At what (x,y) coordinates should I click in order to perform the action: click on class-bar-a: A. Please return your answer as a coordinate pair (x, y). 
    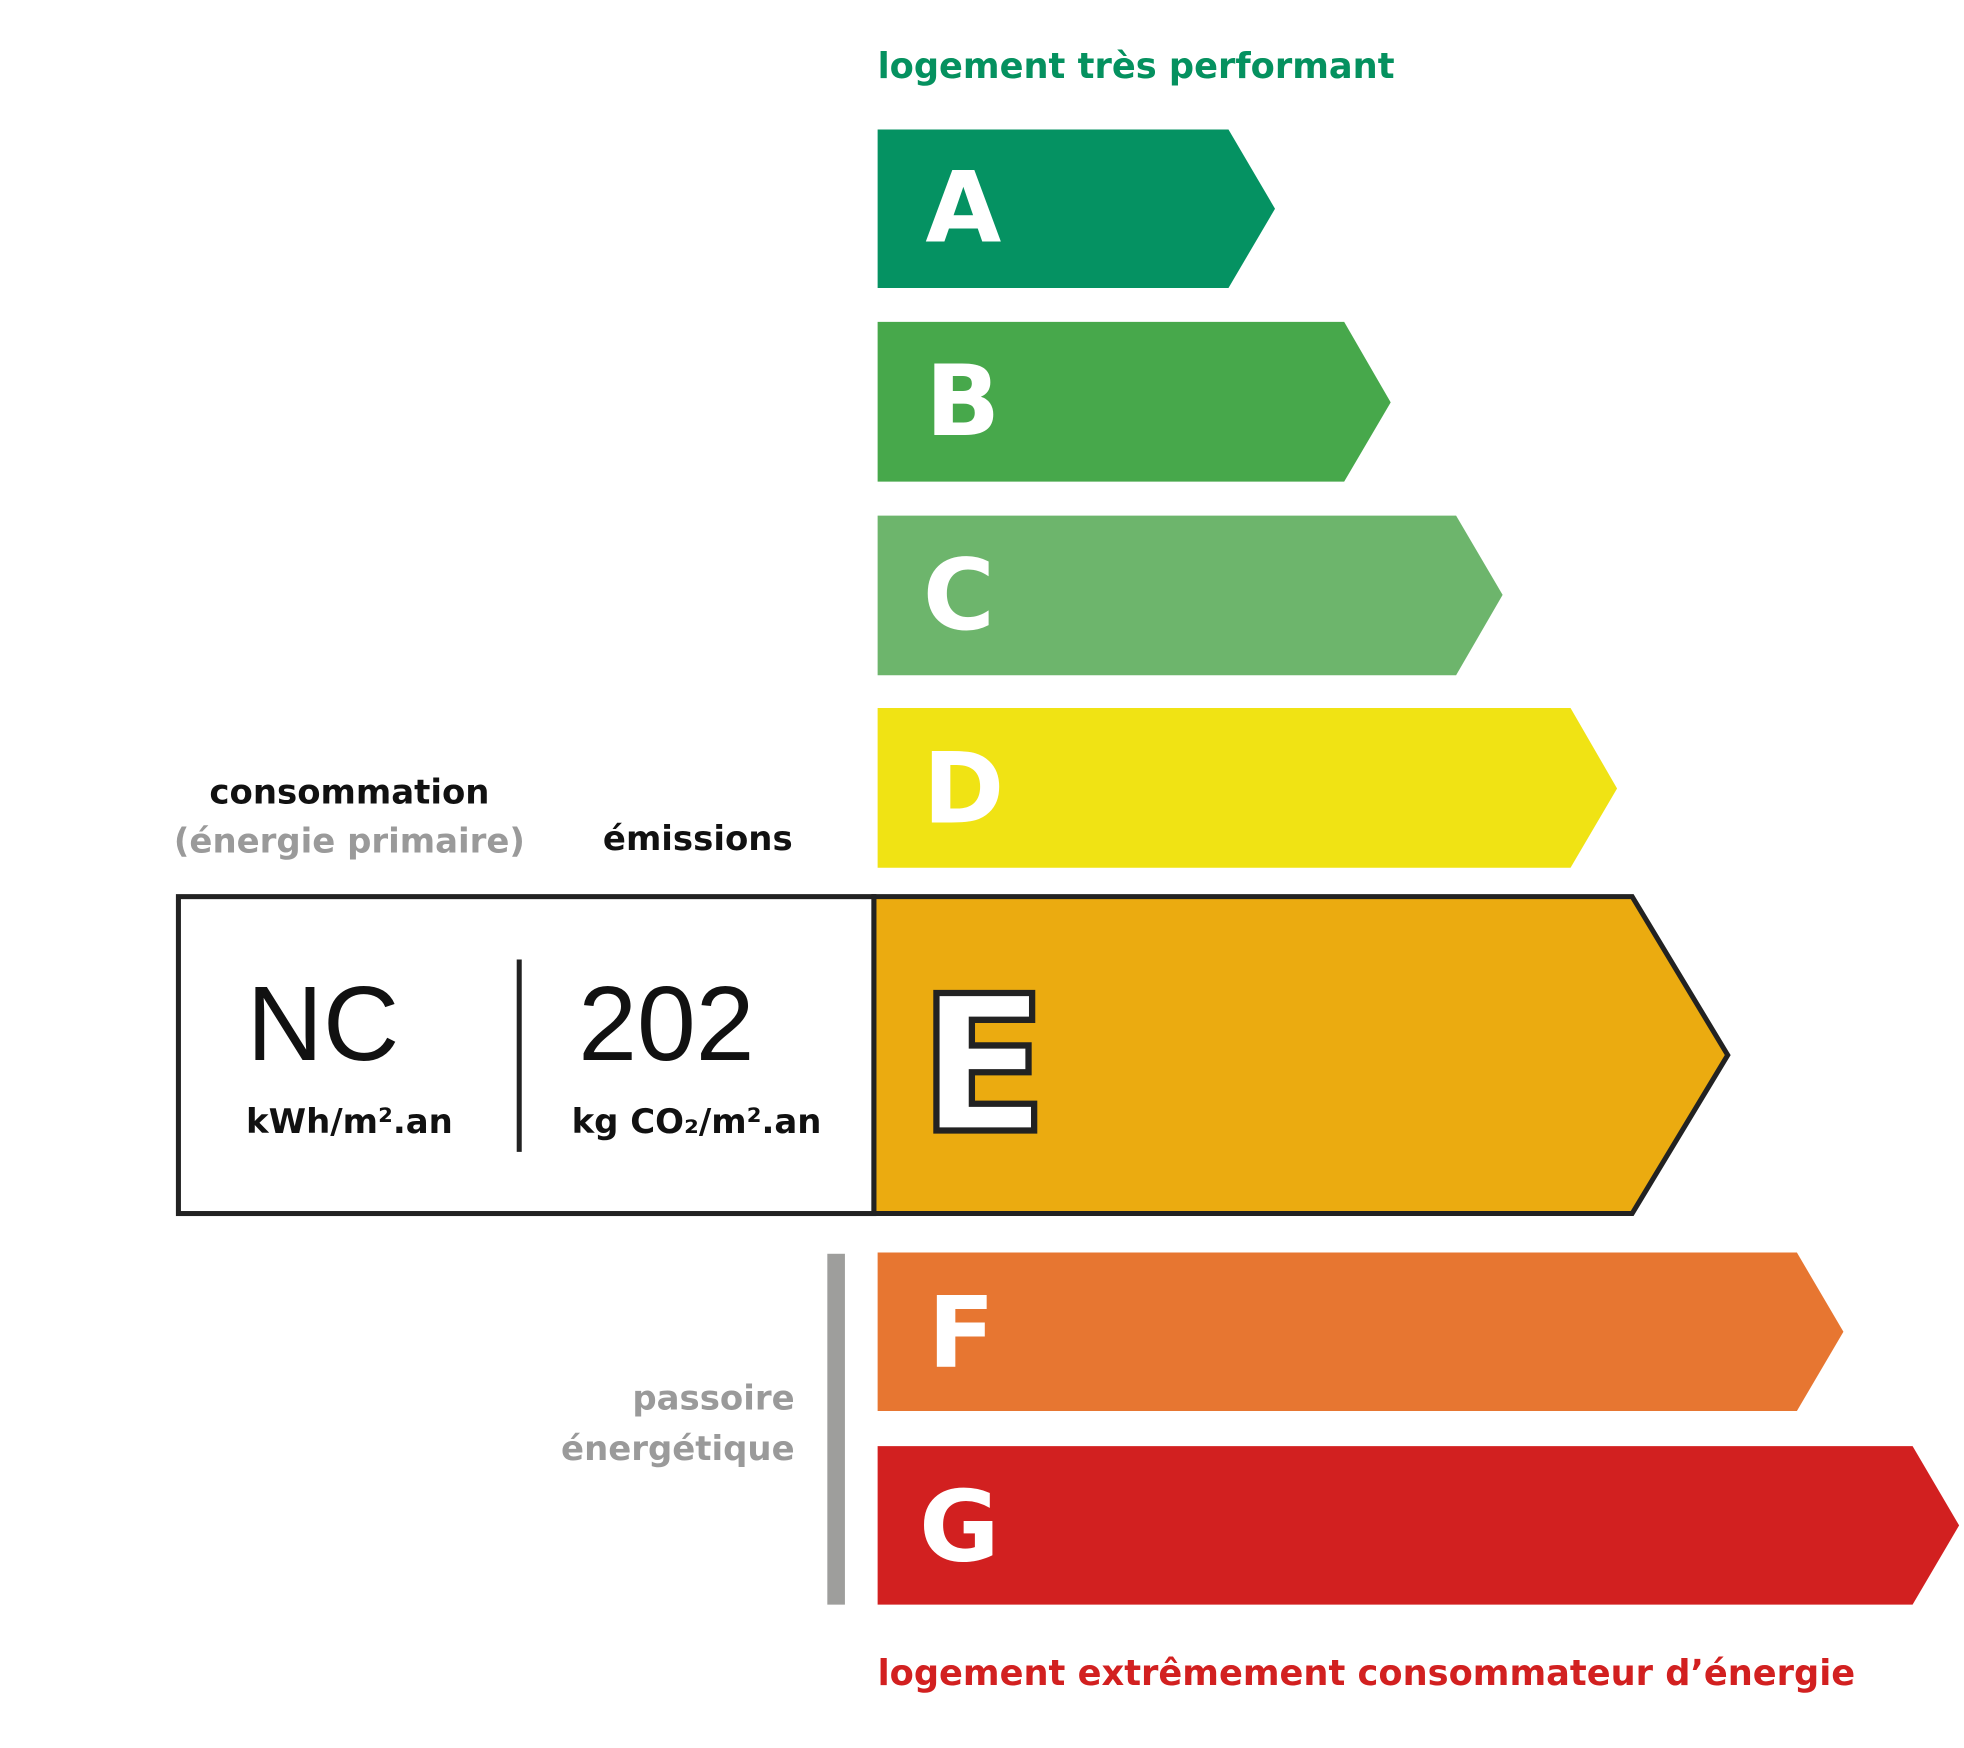
    Looking at the image, I should click on (1076, 208).